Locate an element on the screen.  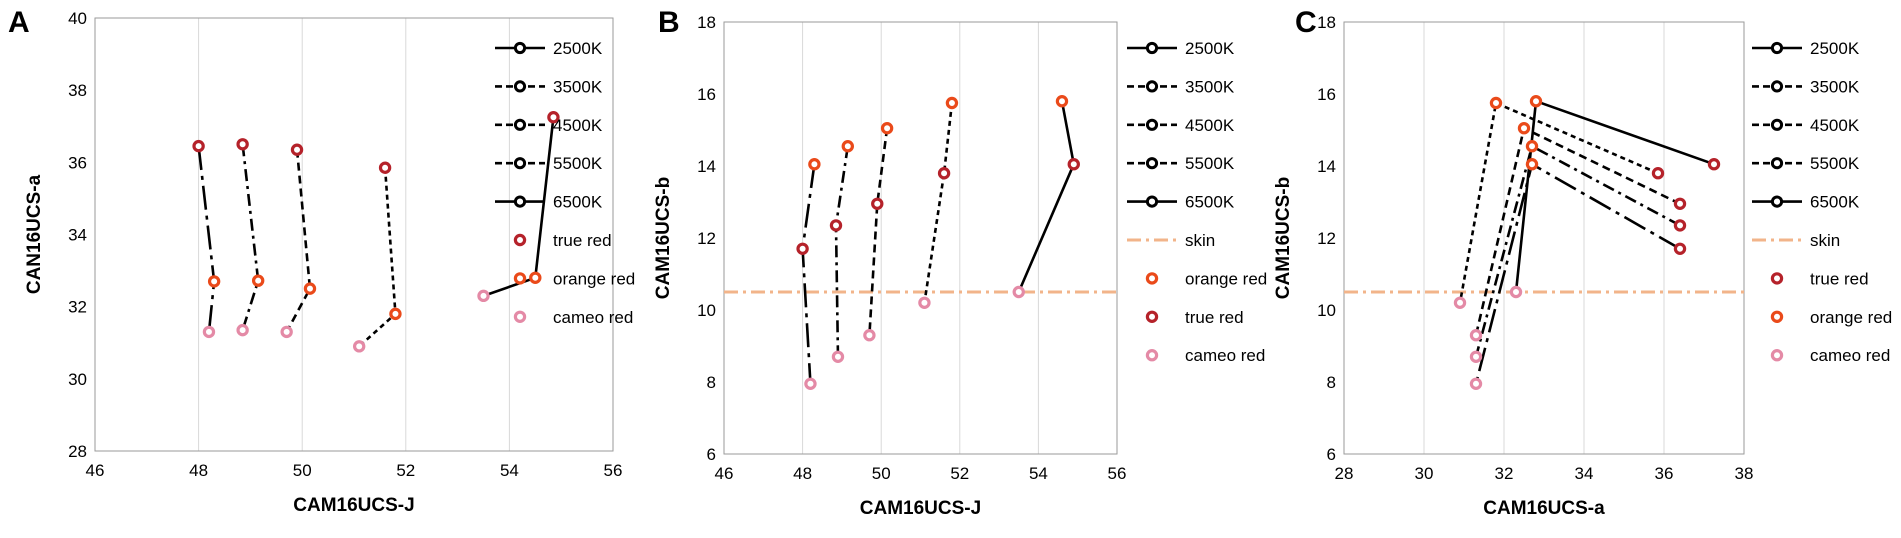
x-tick-label: 38 is located at coordinates (1744, 473).